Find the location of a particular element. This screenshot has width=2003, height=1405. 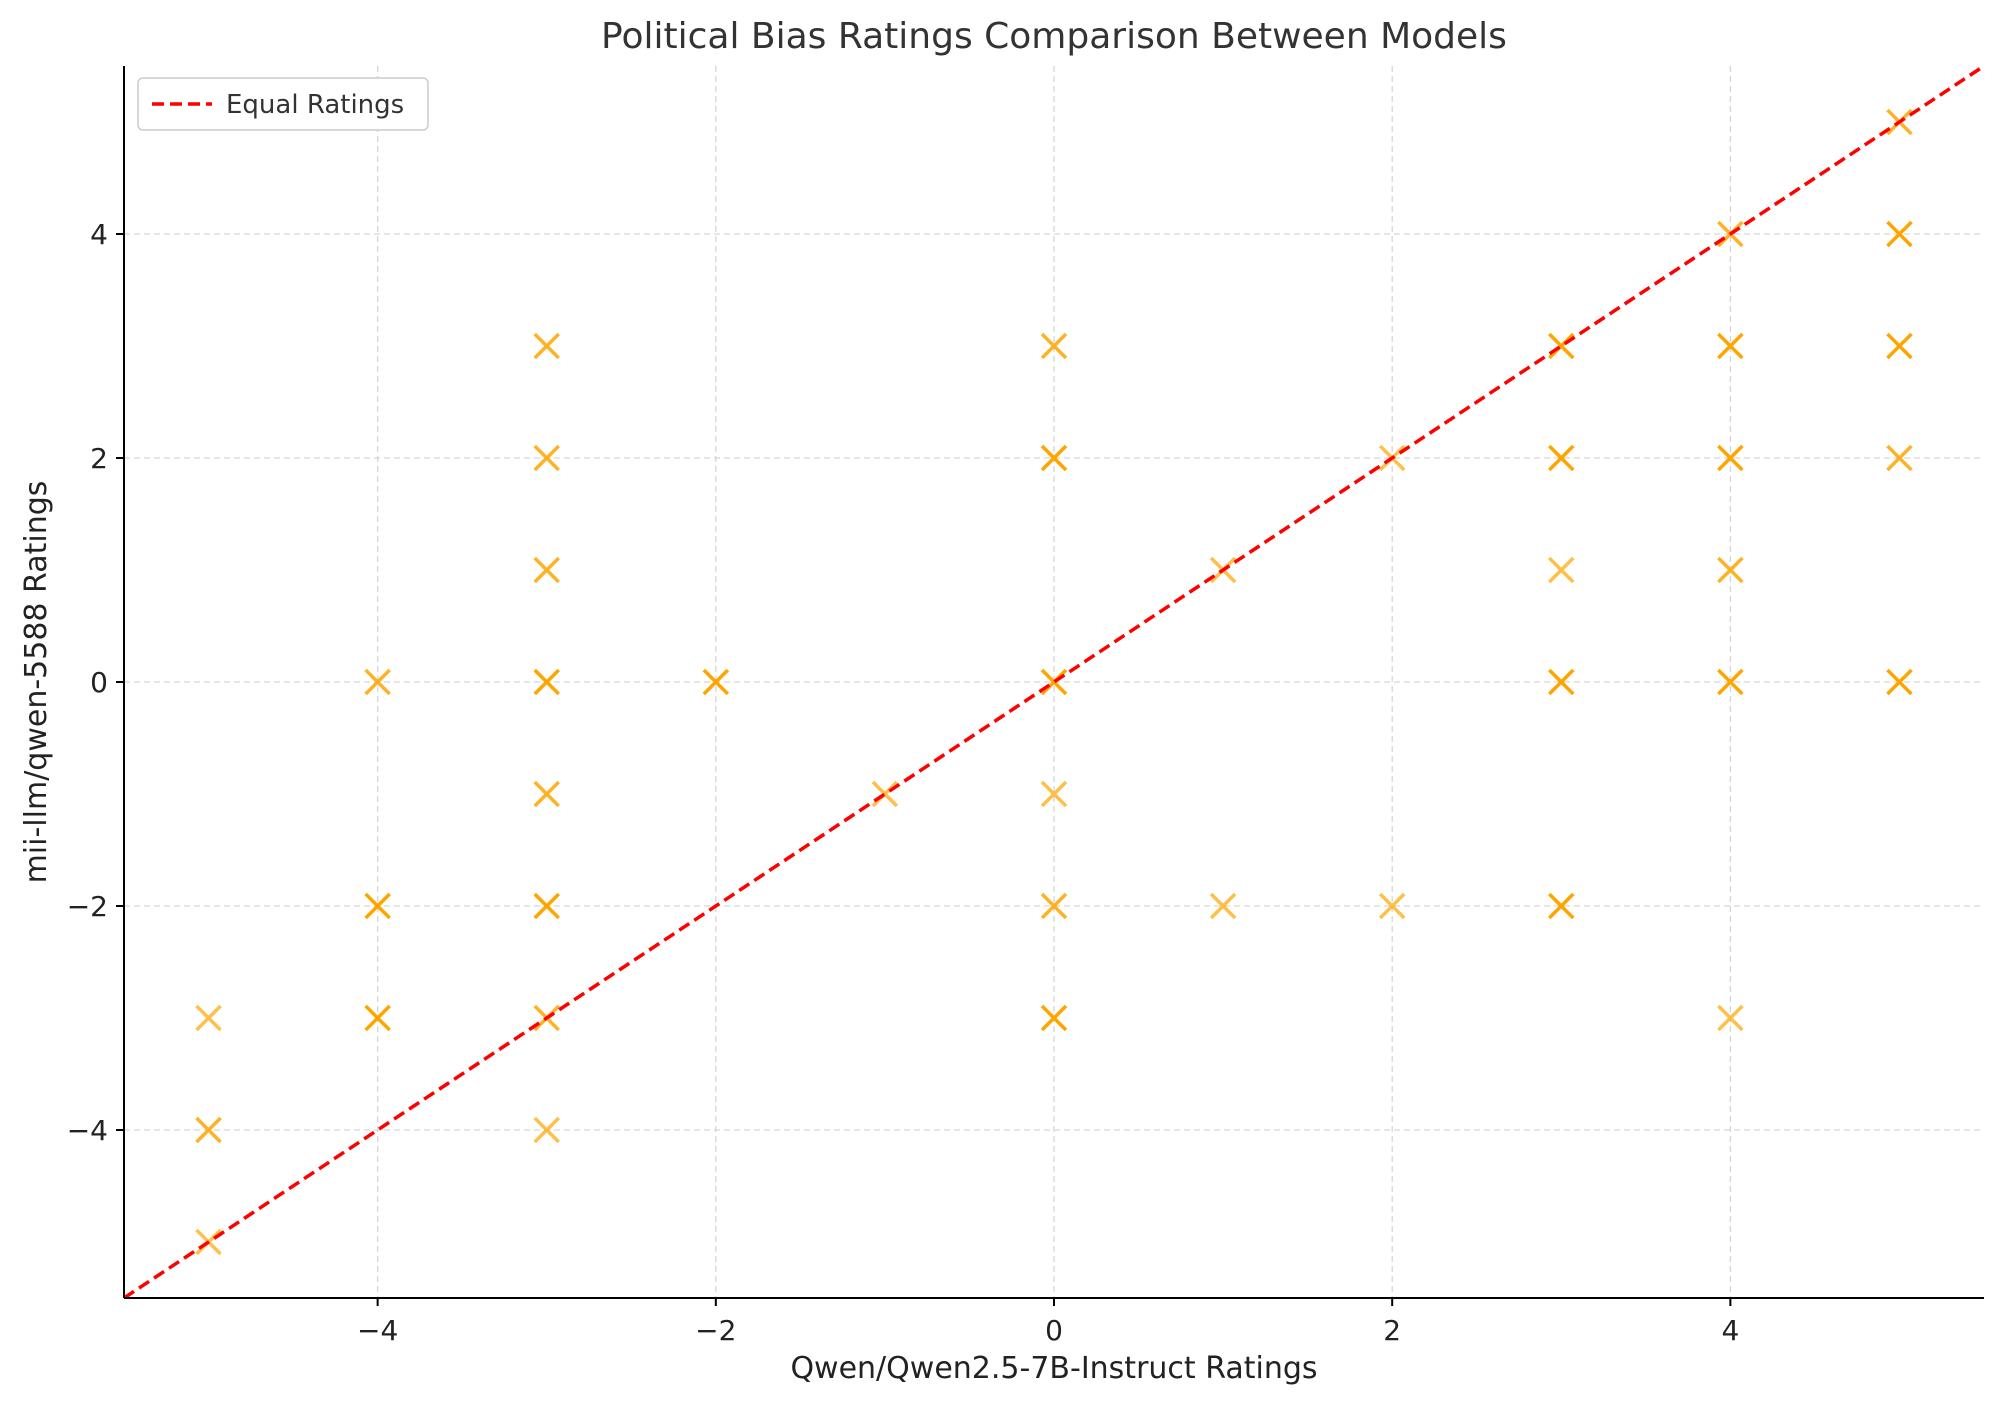

x-tick-label: −2 is located at coordinates (715, 1330).